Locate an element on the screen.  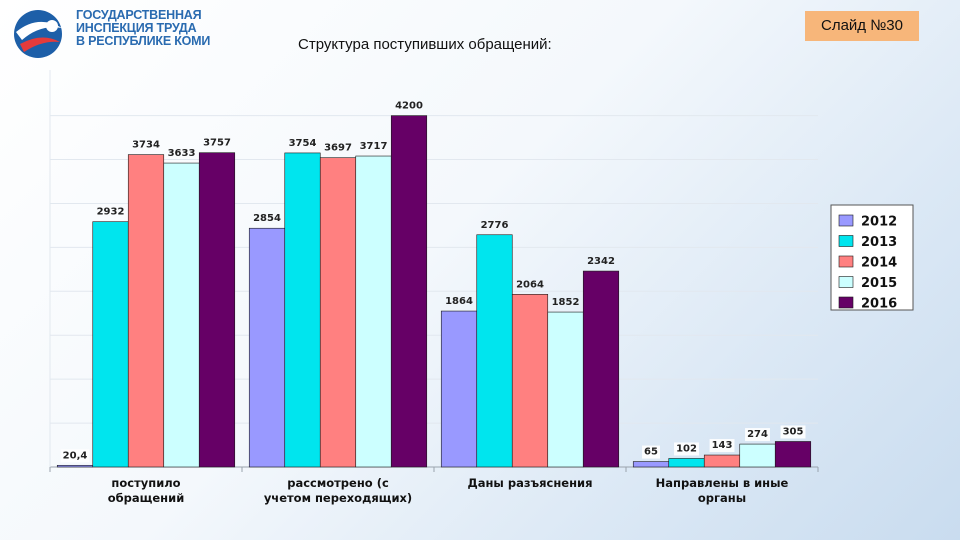
bar-value-label: 102 is located at coordinates (686, 448).